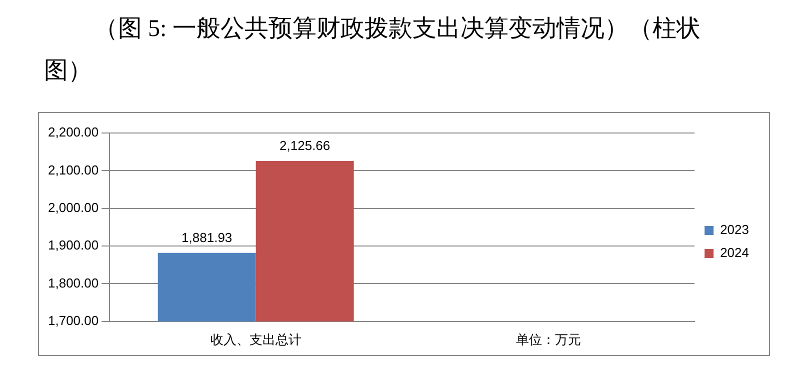 The height and width of the screenshot is (375, 793). I want to click on legend-label: 2023, so click(734, 230).